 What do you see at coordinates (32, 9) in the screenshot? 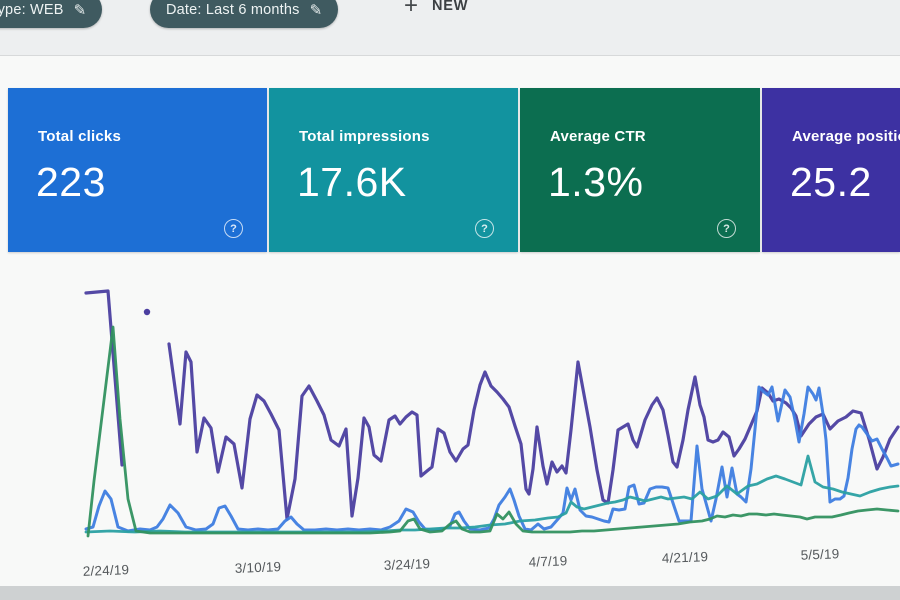
I see `search-type-filter-label: Search type: WEB` at bounding box center [32, 9].